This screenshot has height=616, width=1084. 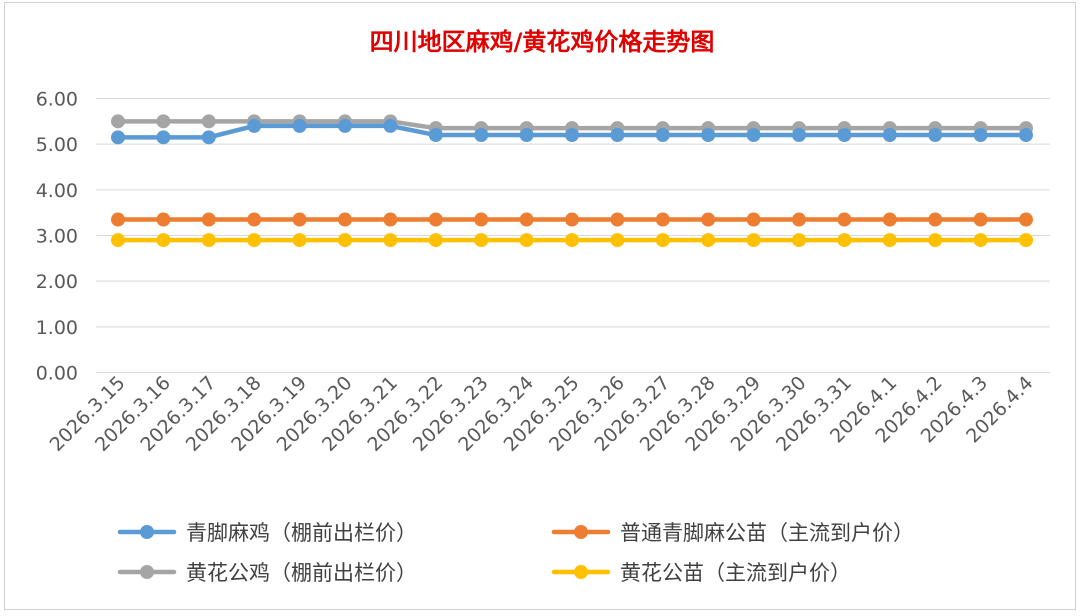 I want to click on y-tick-label: 4.00, so click(x=57, y=191).